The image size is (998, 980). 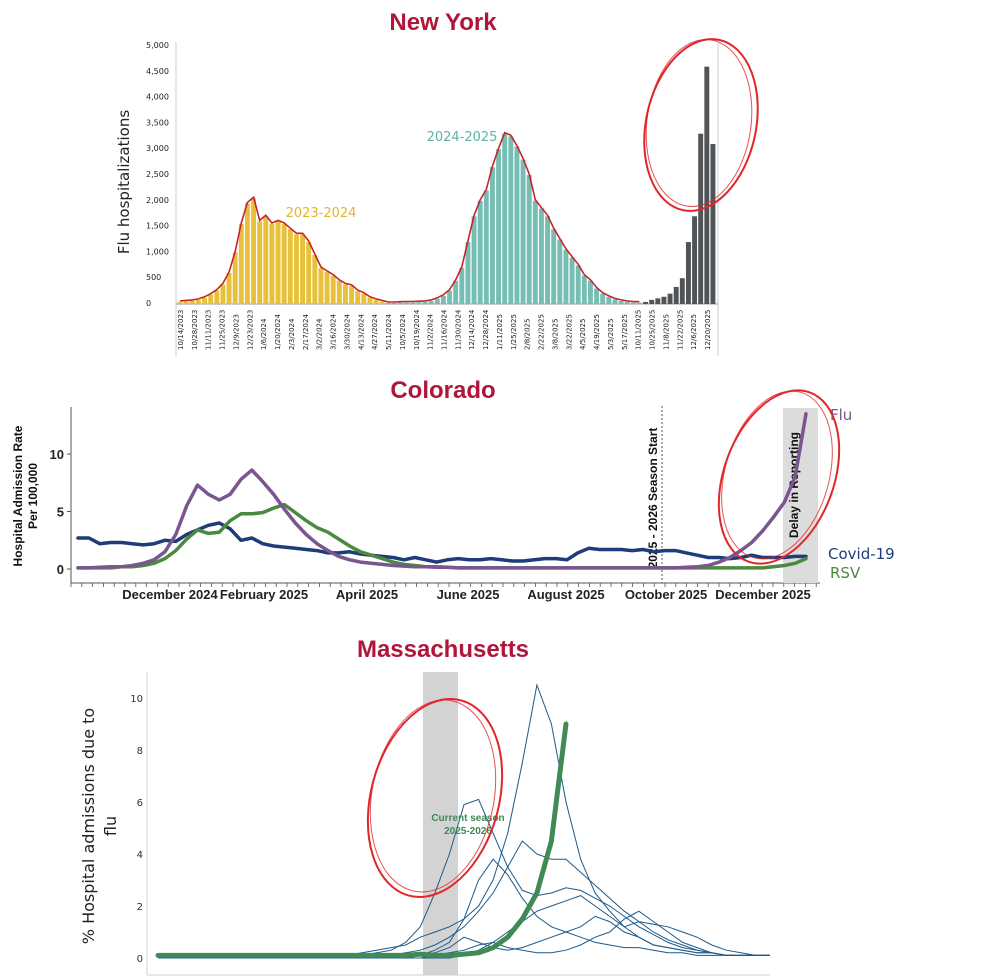 What do you see at coordinates (410, 217) in the screenshot?
I see `ny-trend-line` at bounding box center [410, 217].